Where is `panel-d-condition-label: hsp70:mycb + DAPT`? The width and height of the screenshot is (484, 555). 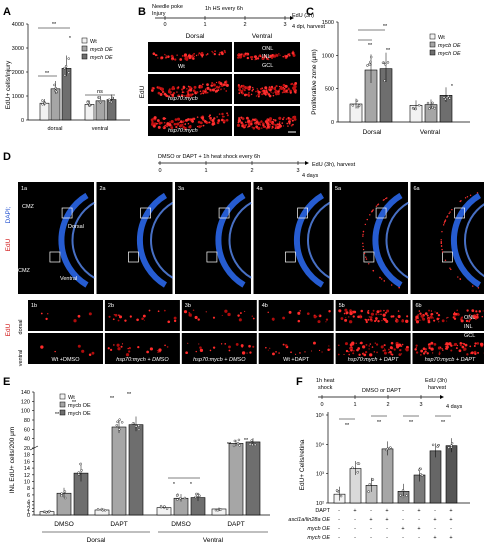
panel-d-condition-label: hsp70:mycb + DAPT is located at coordinates (450, 360).